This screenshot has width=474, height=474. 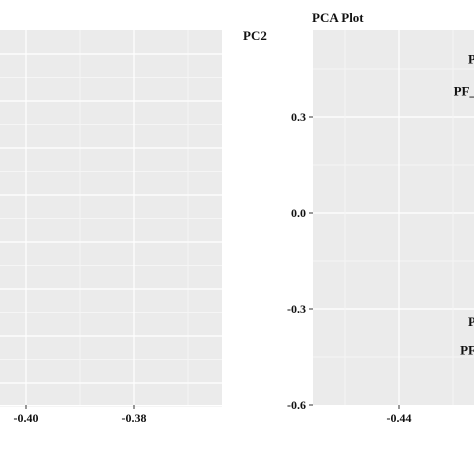 I want to click on right-y-tick-label: -0.6, so click(x=296, y=405).